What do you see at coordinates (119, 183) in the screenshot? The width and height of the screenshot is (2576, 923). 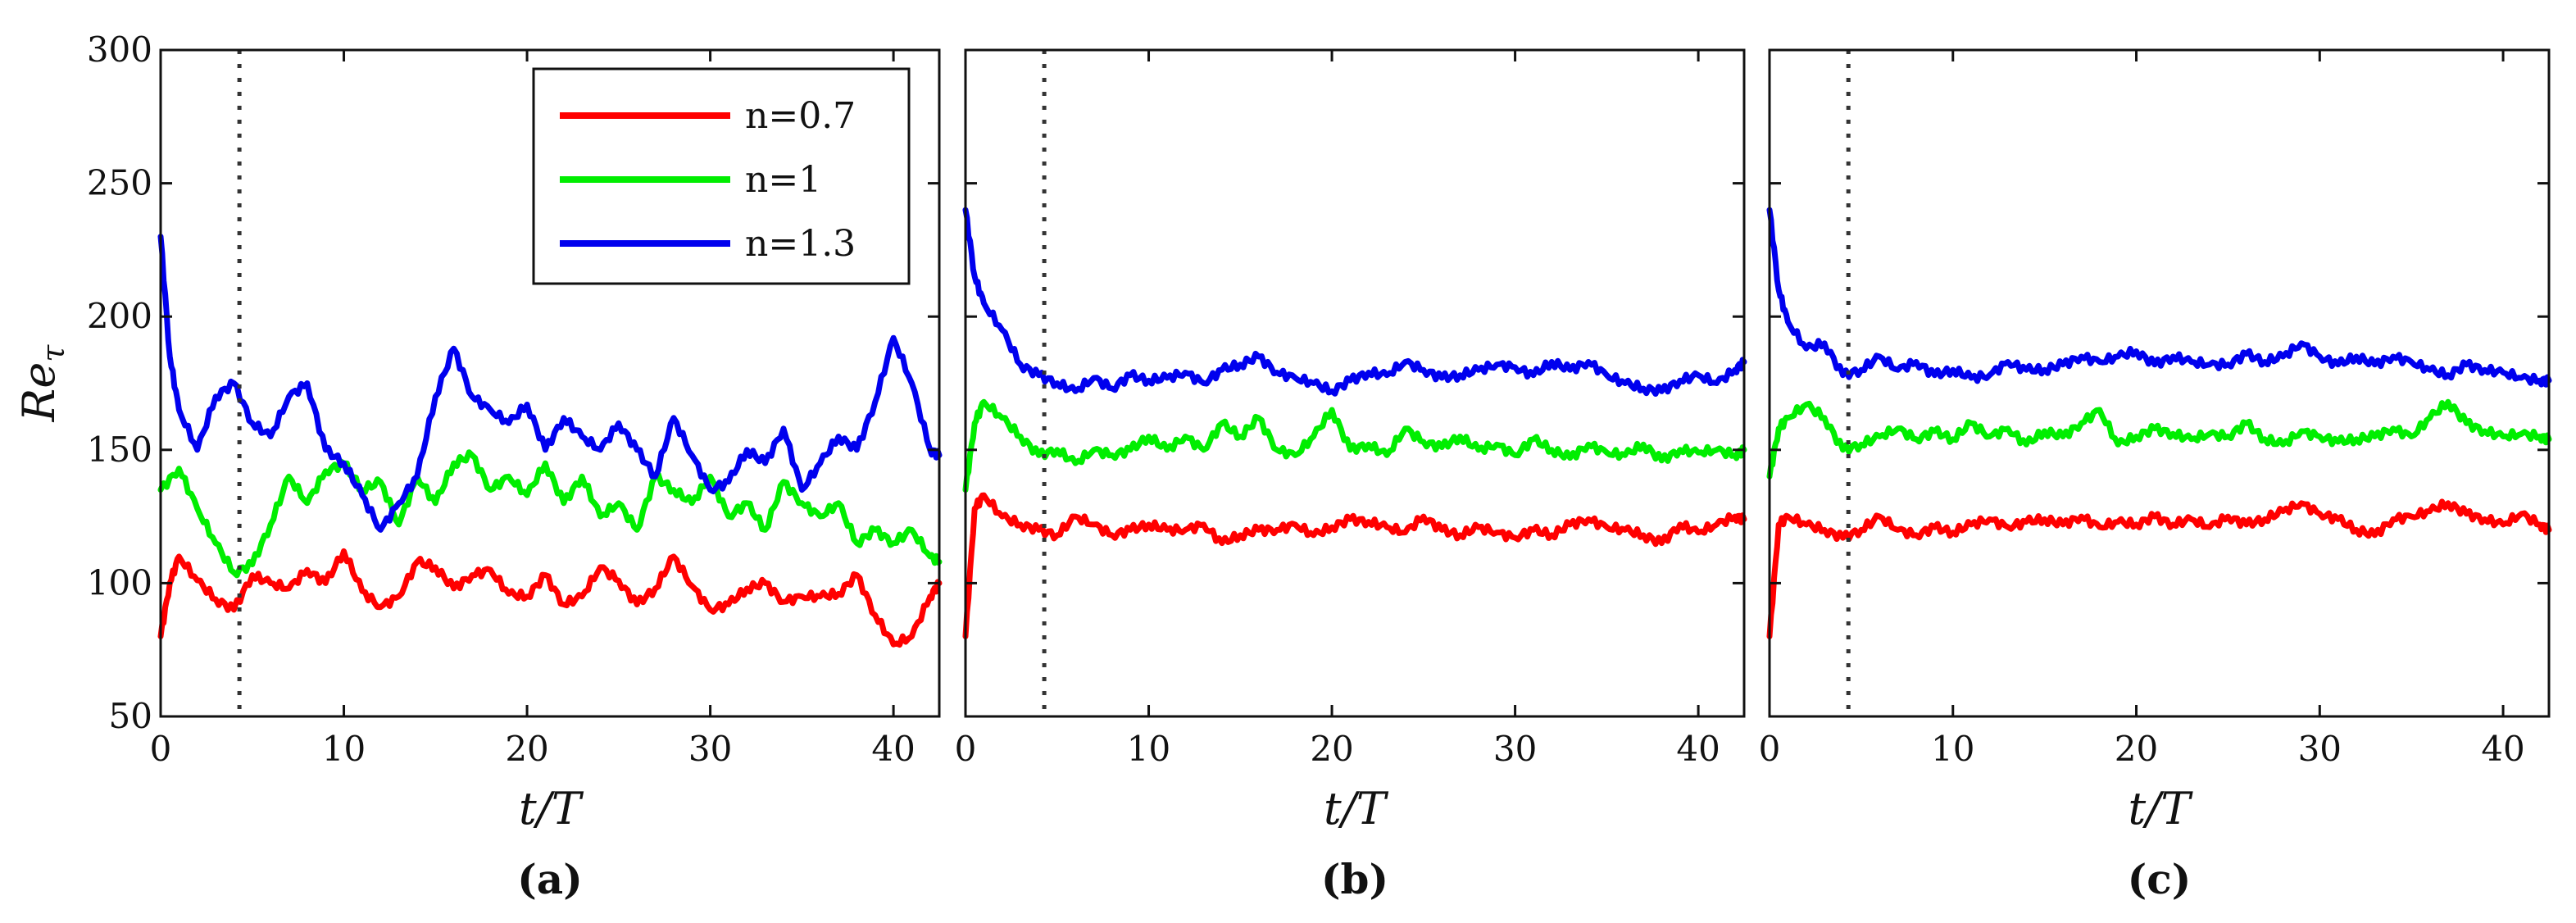 I see `y-tick-label: 250` at bounding box center [119, 183].